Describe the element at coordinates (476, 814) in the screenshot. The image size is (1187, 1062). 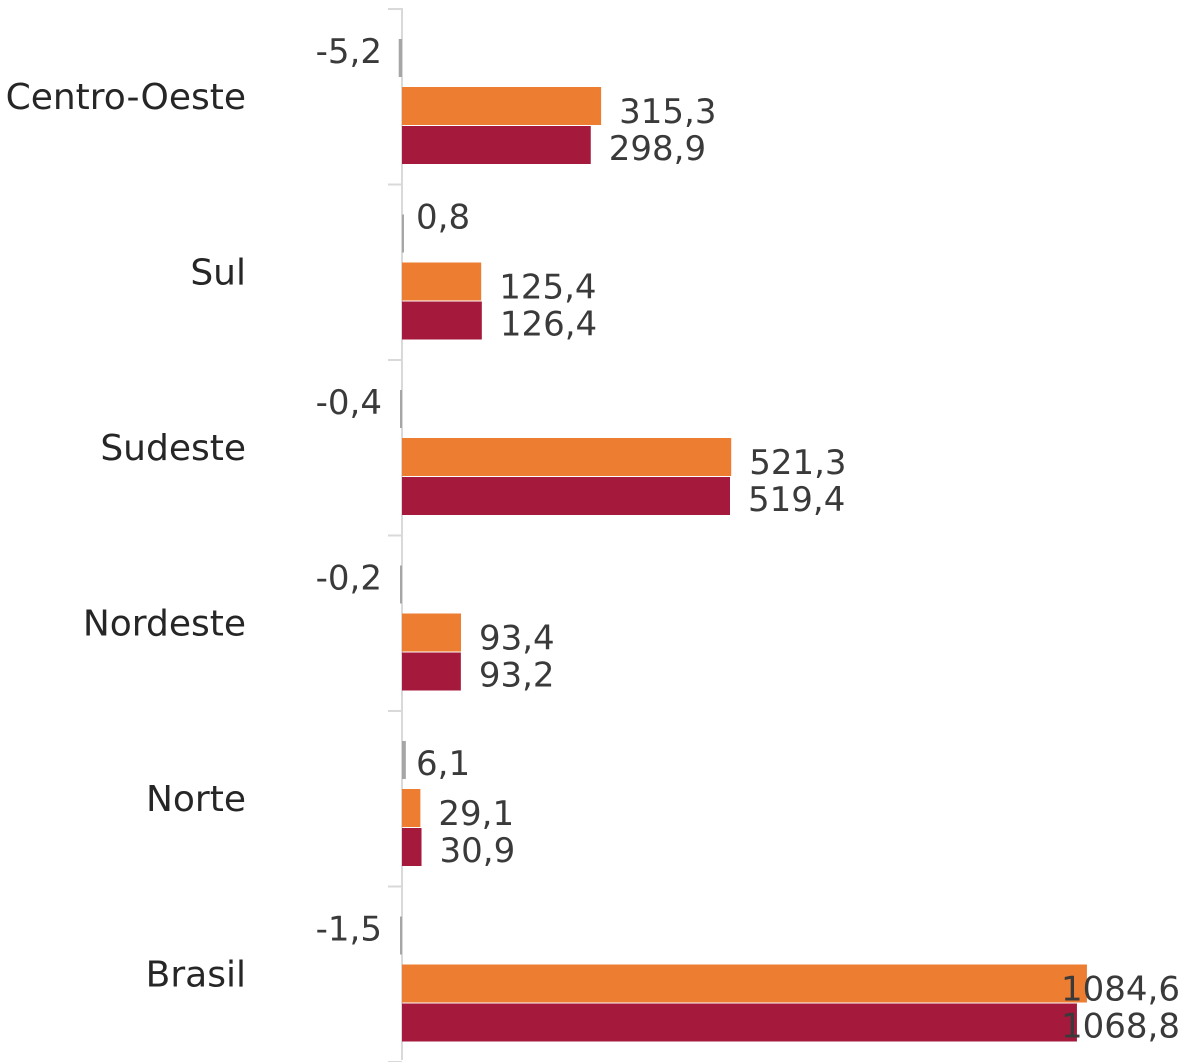
I see `data-label: 29,1` at that location.